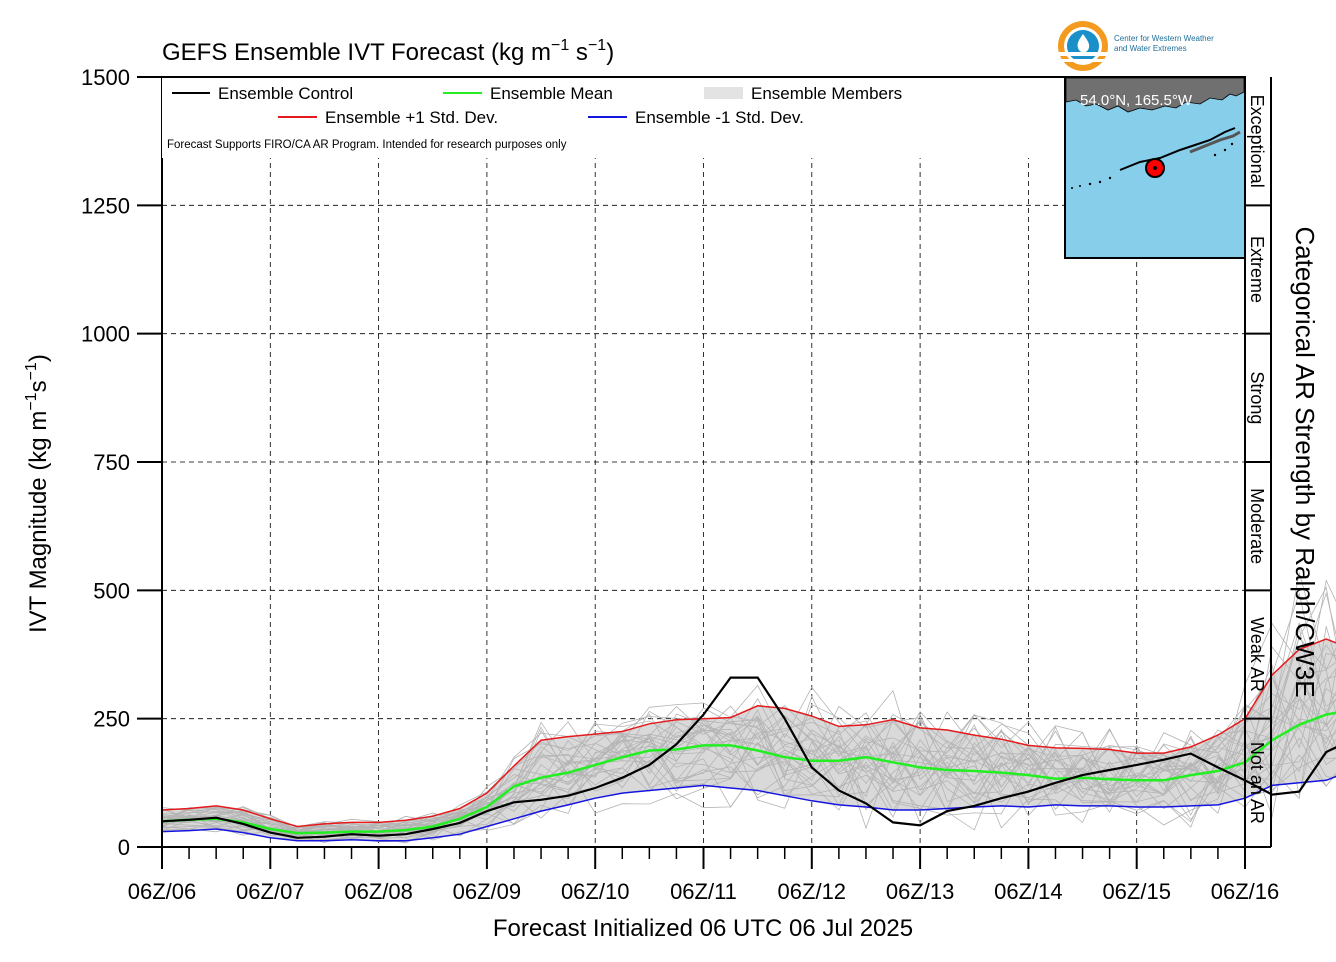  What do you see at coordinates (1257, 269) in the screenshot?
I see `category-label: Extreme` at bounding box center [1257, 269].